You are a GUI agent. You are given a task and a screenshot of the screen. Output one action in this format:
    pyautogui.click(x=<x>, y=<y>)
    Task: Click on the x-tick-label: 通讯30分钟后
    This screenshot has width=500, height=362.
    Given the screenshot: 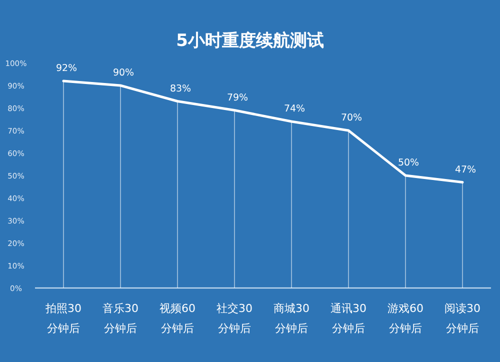 What is the action you would take?
    pyautogui.click(x=348, y=318)
    